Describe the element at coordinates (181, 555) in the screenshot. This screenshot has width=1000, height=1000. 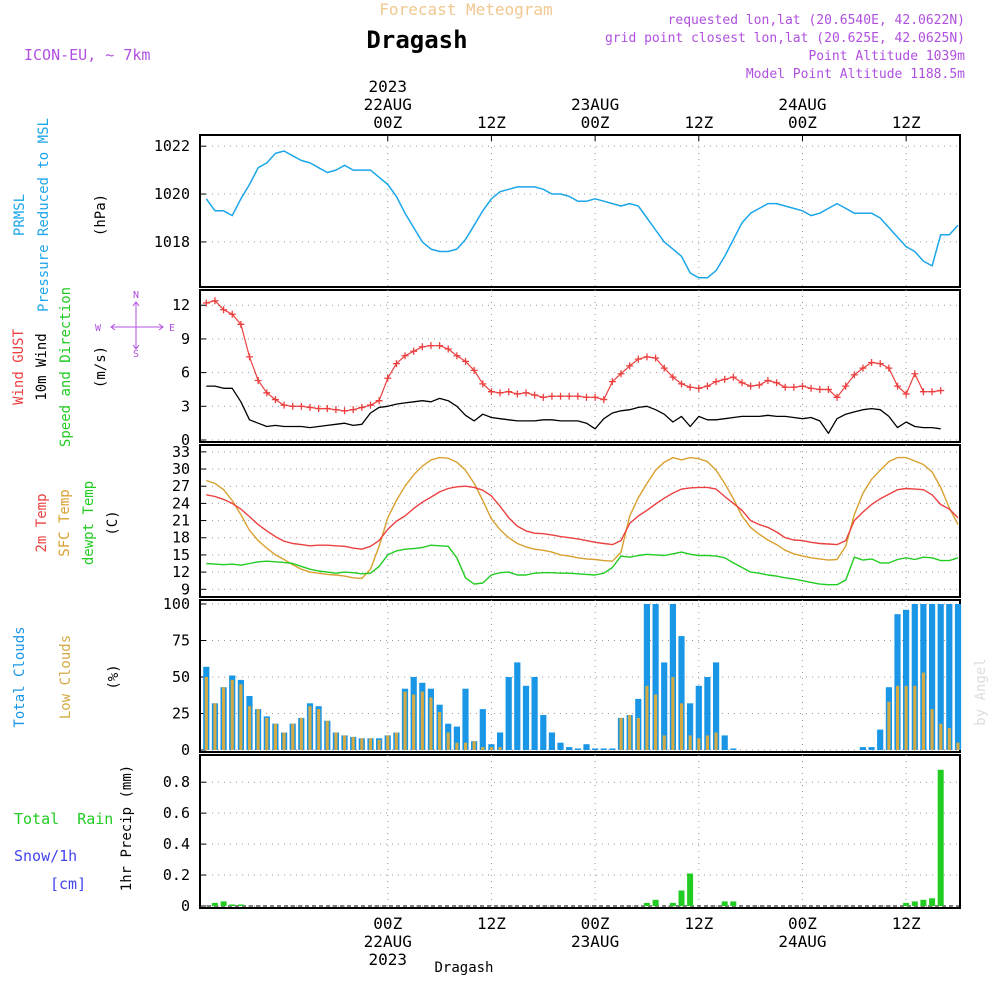
I see `temperature-ytick-label: 15` at that location.